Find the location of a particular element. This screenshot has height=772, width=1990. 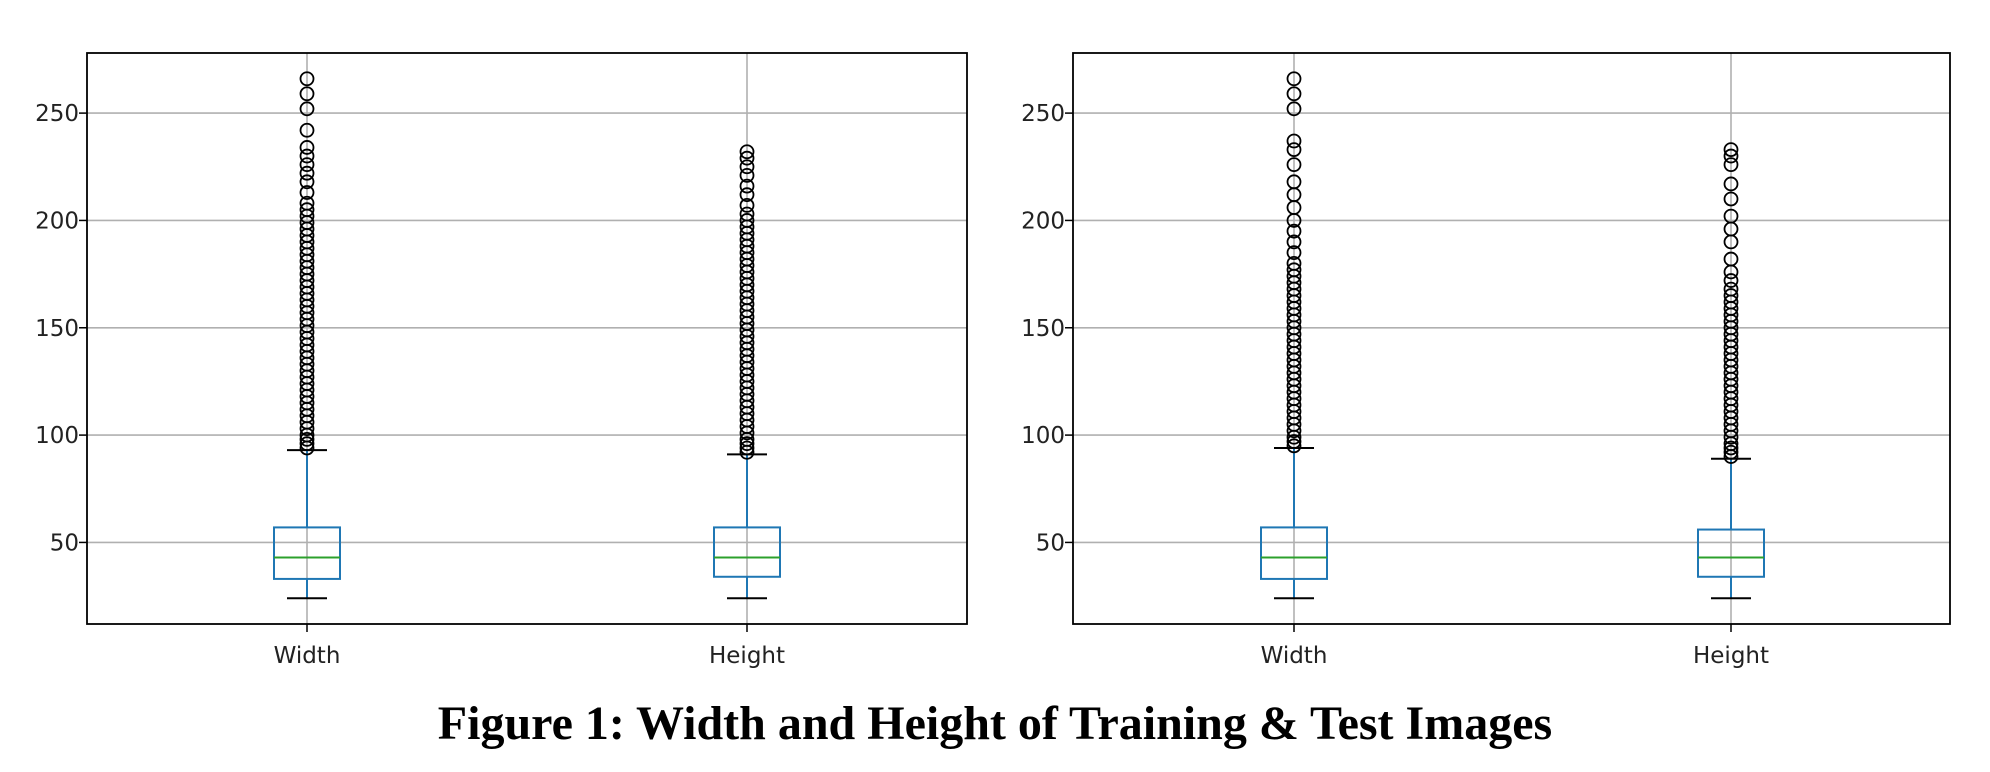

panel1-y-tick-label: 100 is located at coordinates (57, 436).